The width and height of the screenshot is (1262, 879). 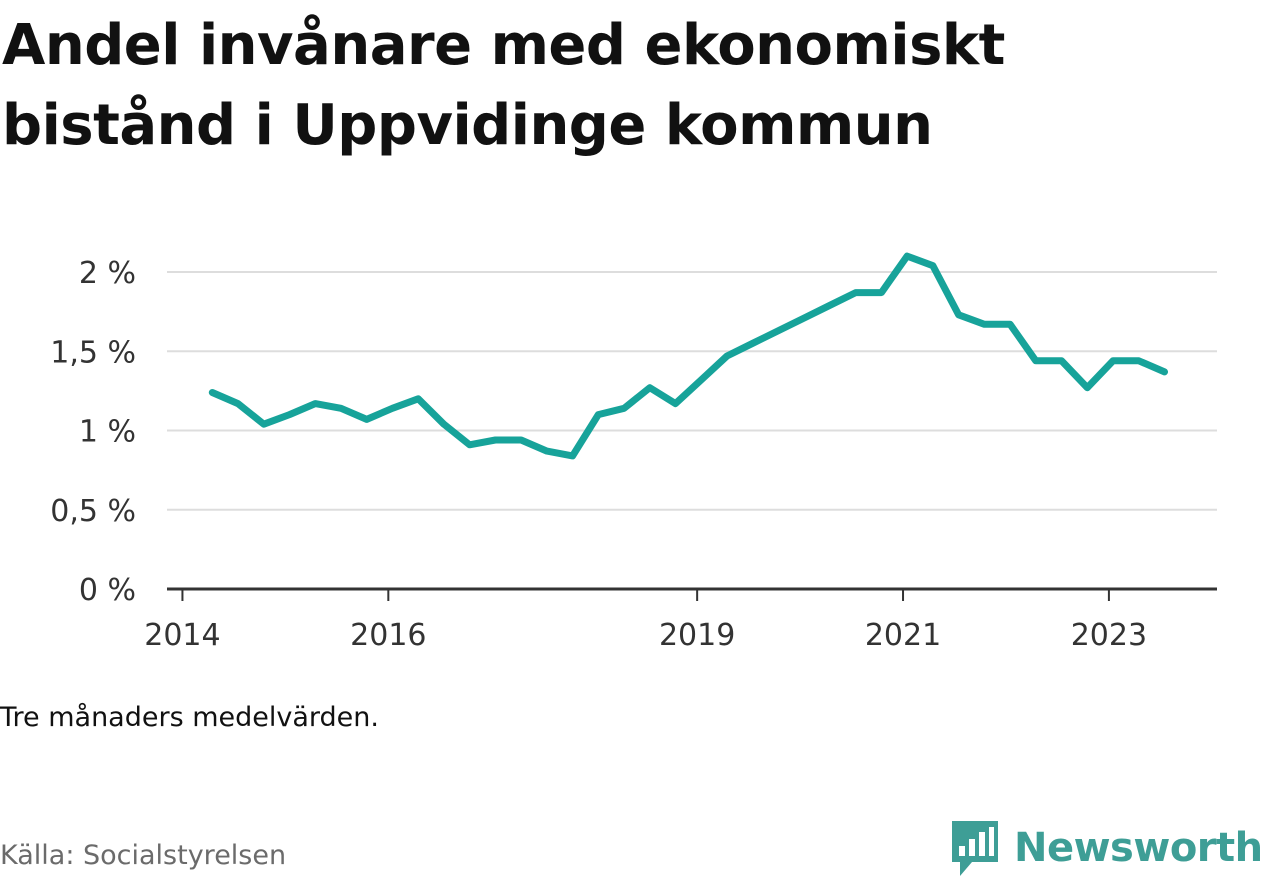 I want to click on x-tick-label: 2016, so click(x=388, y=635).